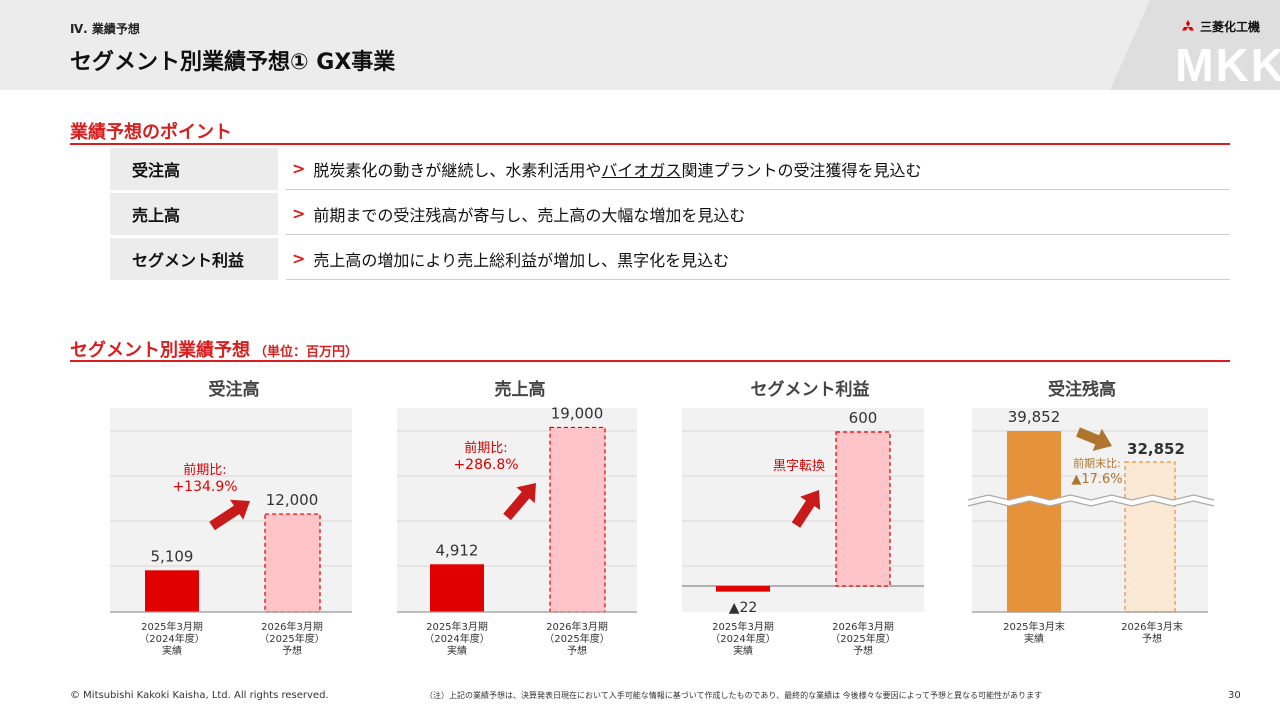 This screenshot has height=720, width=1280. Describe the element at coordinates (640, 45) in the screenshot. I see `slide-header: MKK Ⅳ. 業績予想 セグメント別業績予想① GX事業 三菱化工機` at that location.